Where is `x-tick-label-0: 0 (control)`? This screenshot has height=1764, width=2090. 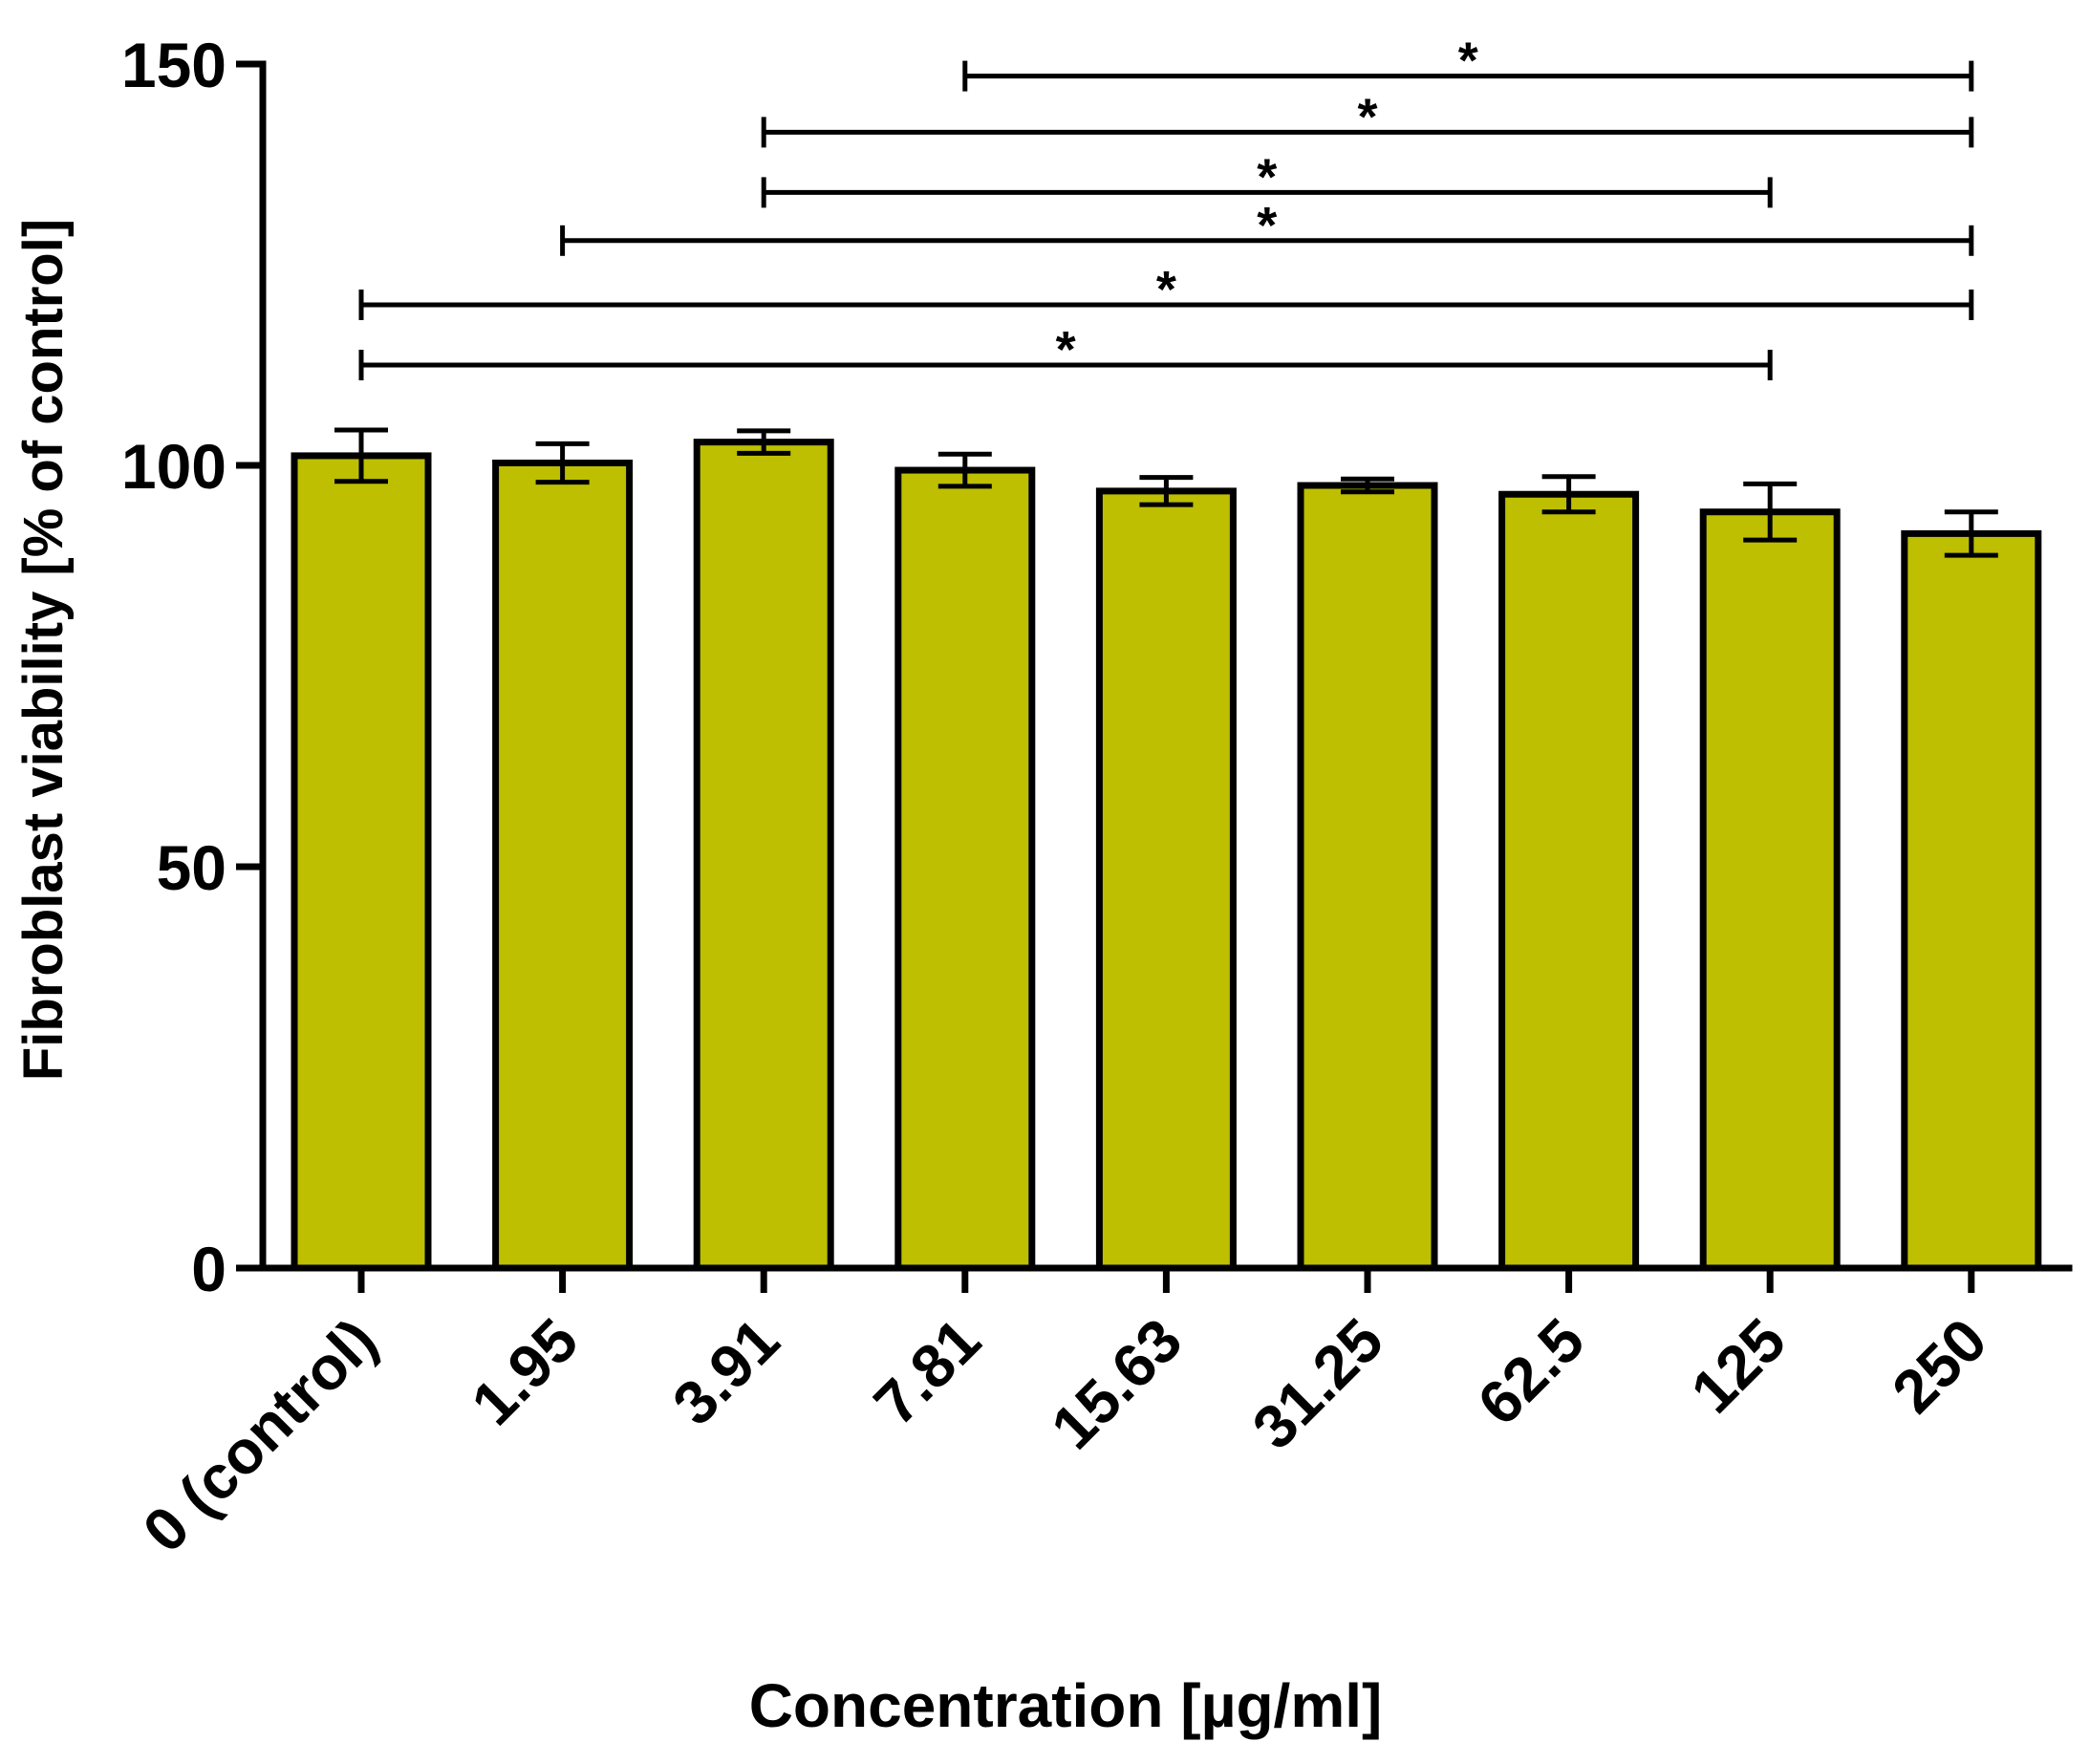
x-tick-label-0: 0 (control) is located at coordinates (260, 1435).